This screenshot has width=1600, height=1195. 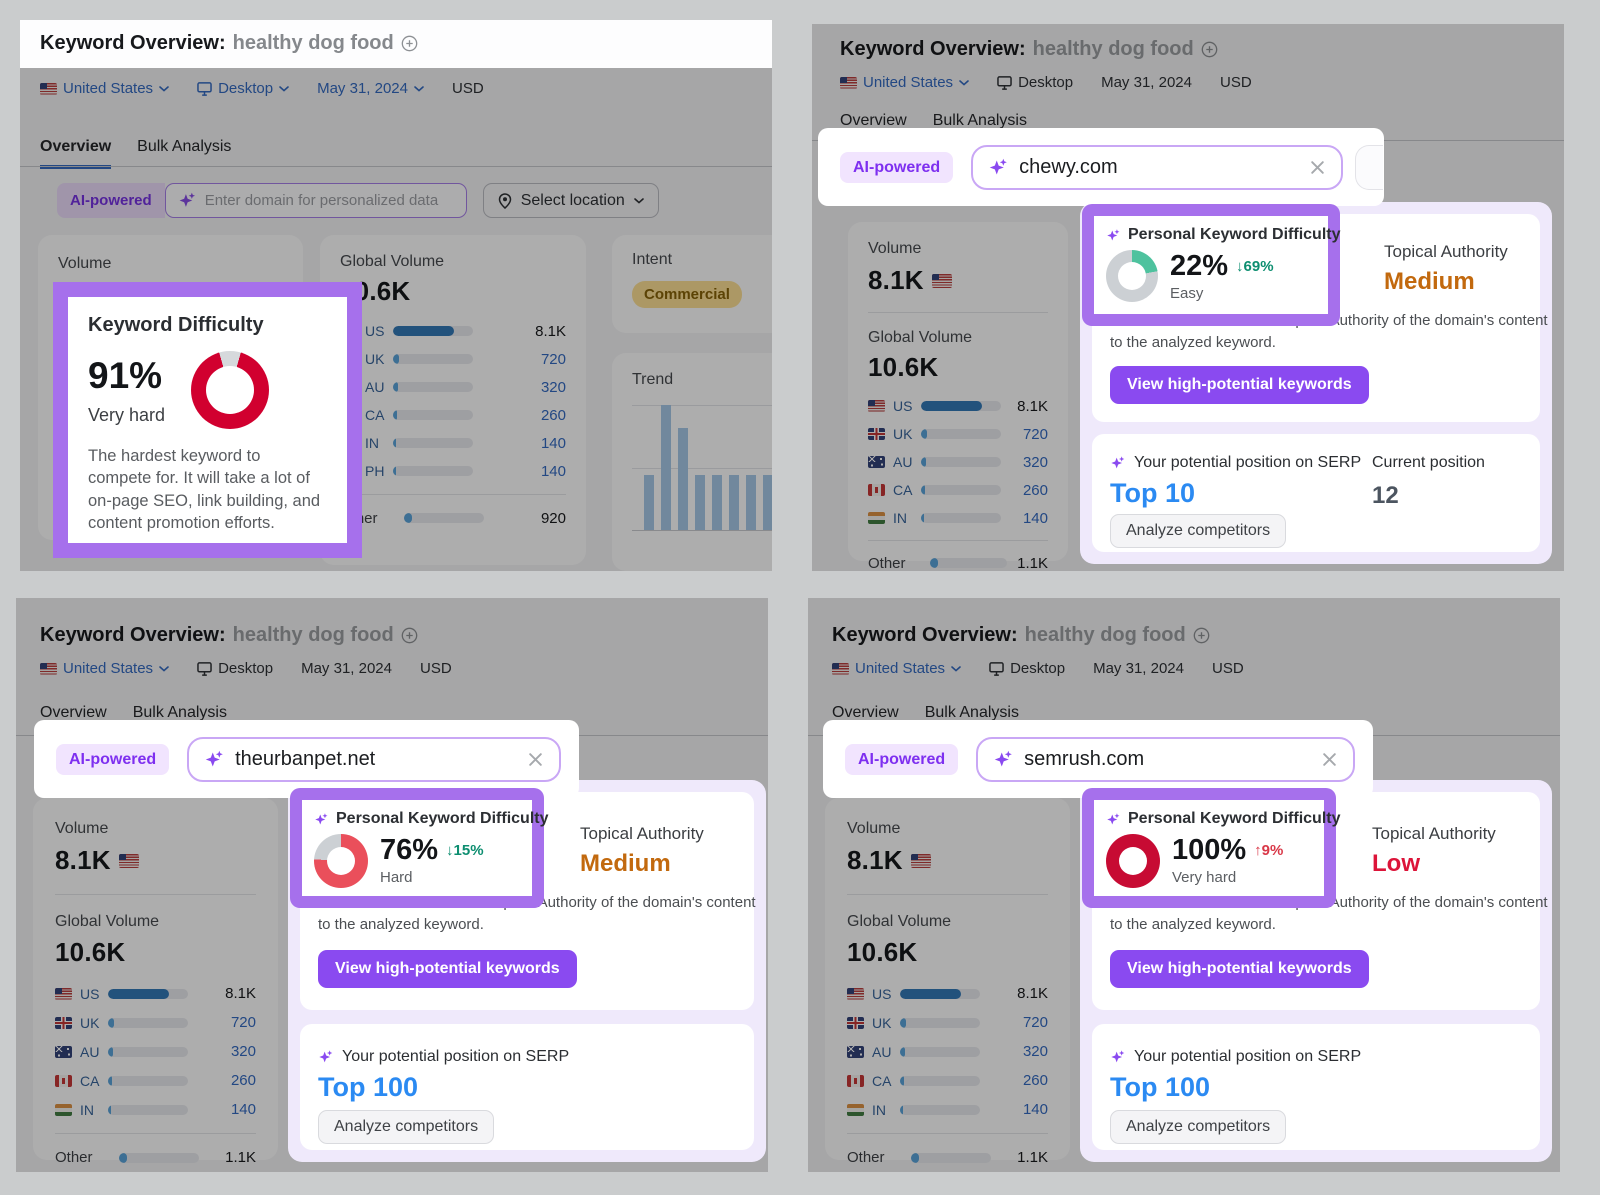 I want to click on page-title: Keyword Overview:, so click(x=933, y=49).